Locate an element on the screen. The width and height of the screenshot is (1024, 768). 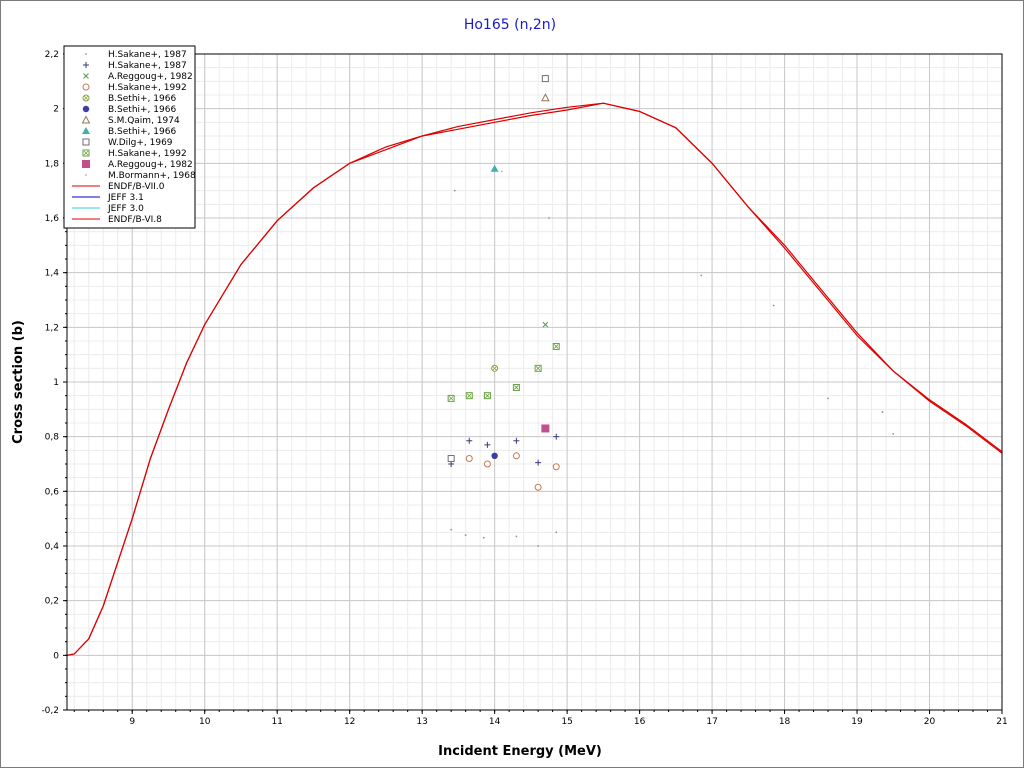
x-axis-label: Incident Energy (MeV) is located at coordinates (520, 751).